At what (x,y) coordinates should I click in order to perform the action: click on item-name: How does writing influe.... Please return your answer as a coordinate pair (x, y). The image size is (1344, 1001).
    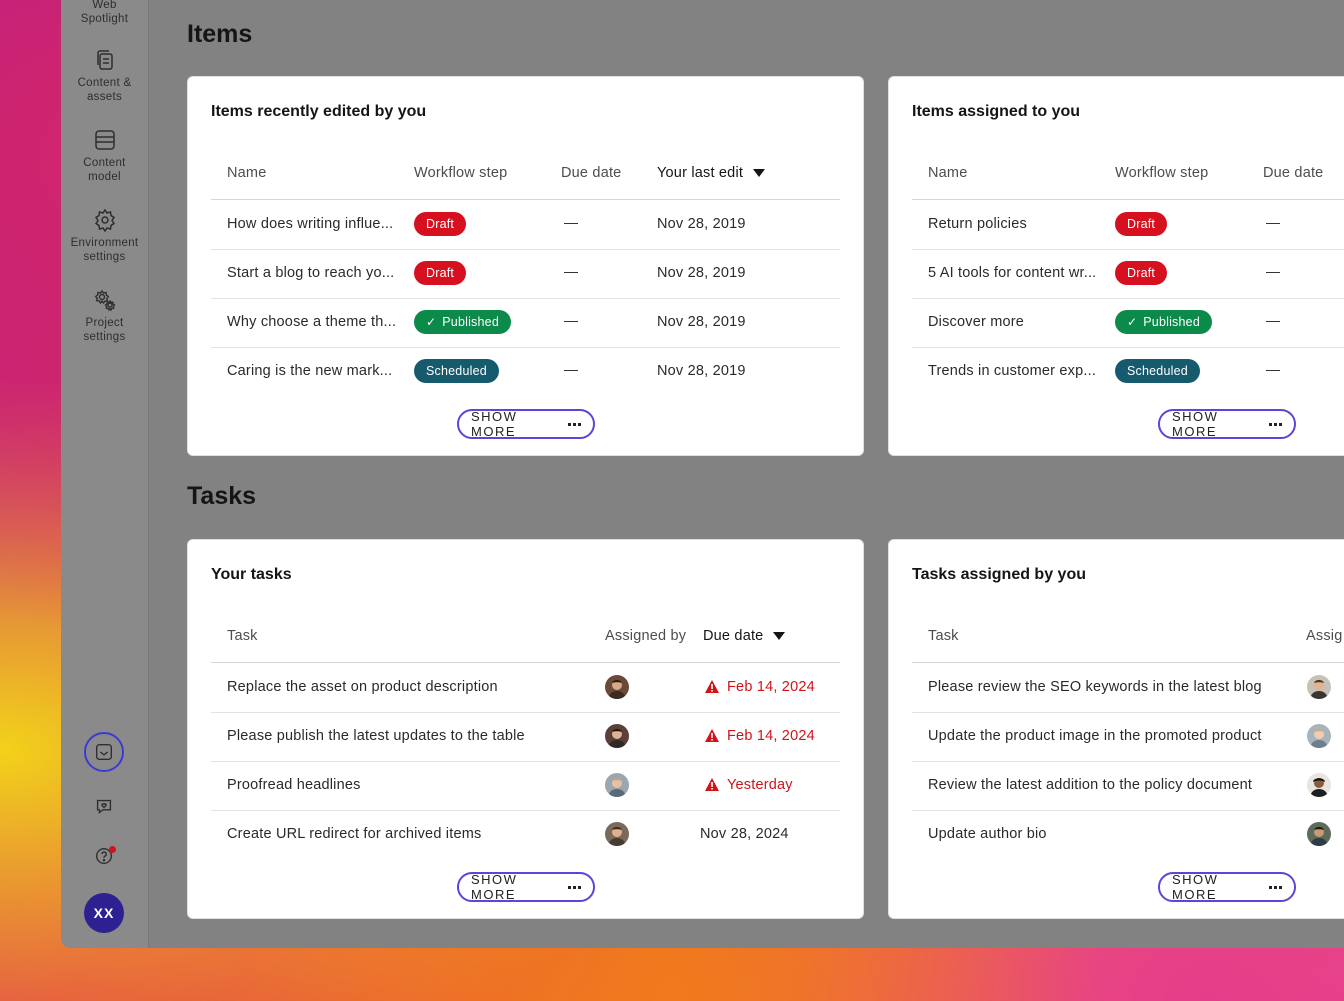
    Looking at the image, I should click on (310, 224).